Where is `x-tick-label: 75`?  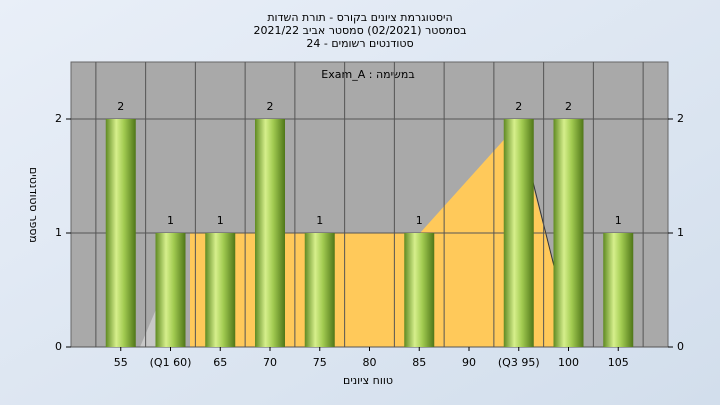
x-tick-label: 75 is located at coordinates (320, 362).